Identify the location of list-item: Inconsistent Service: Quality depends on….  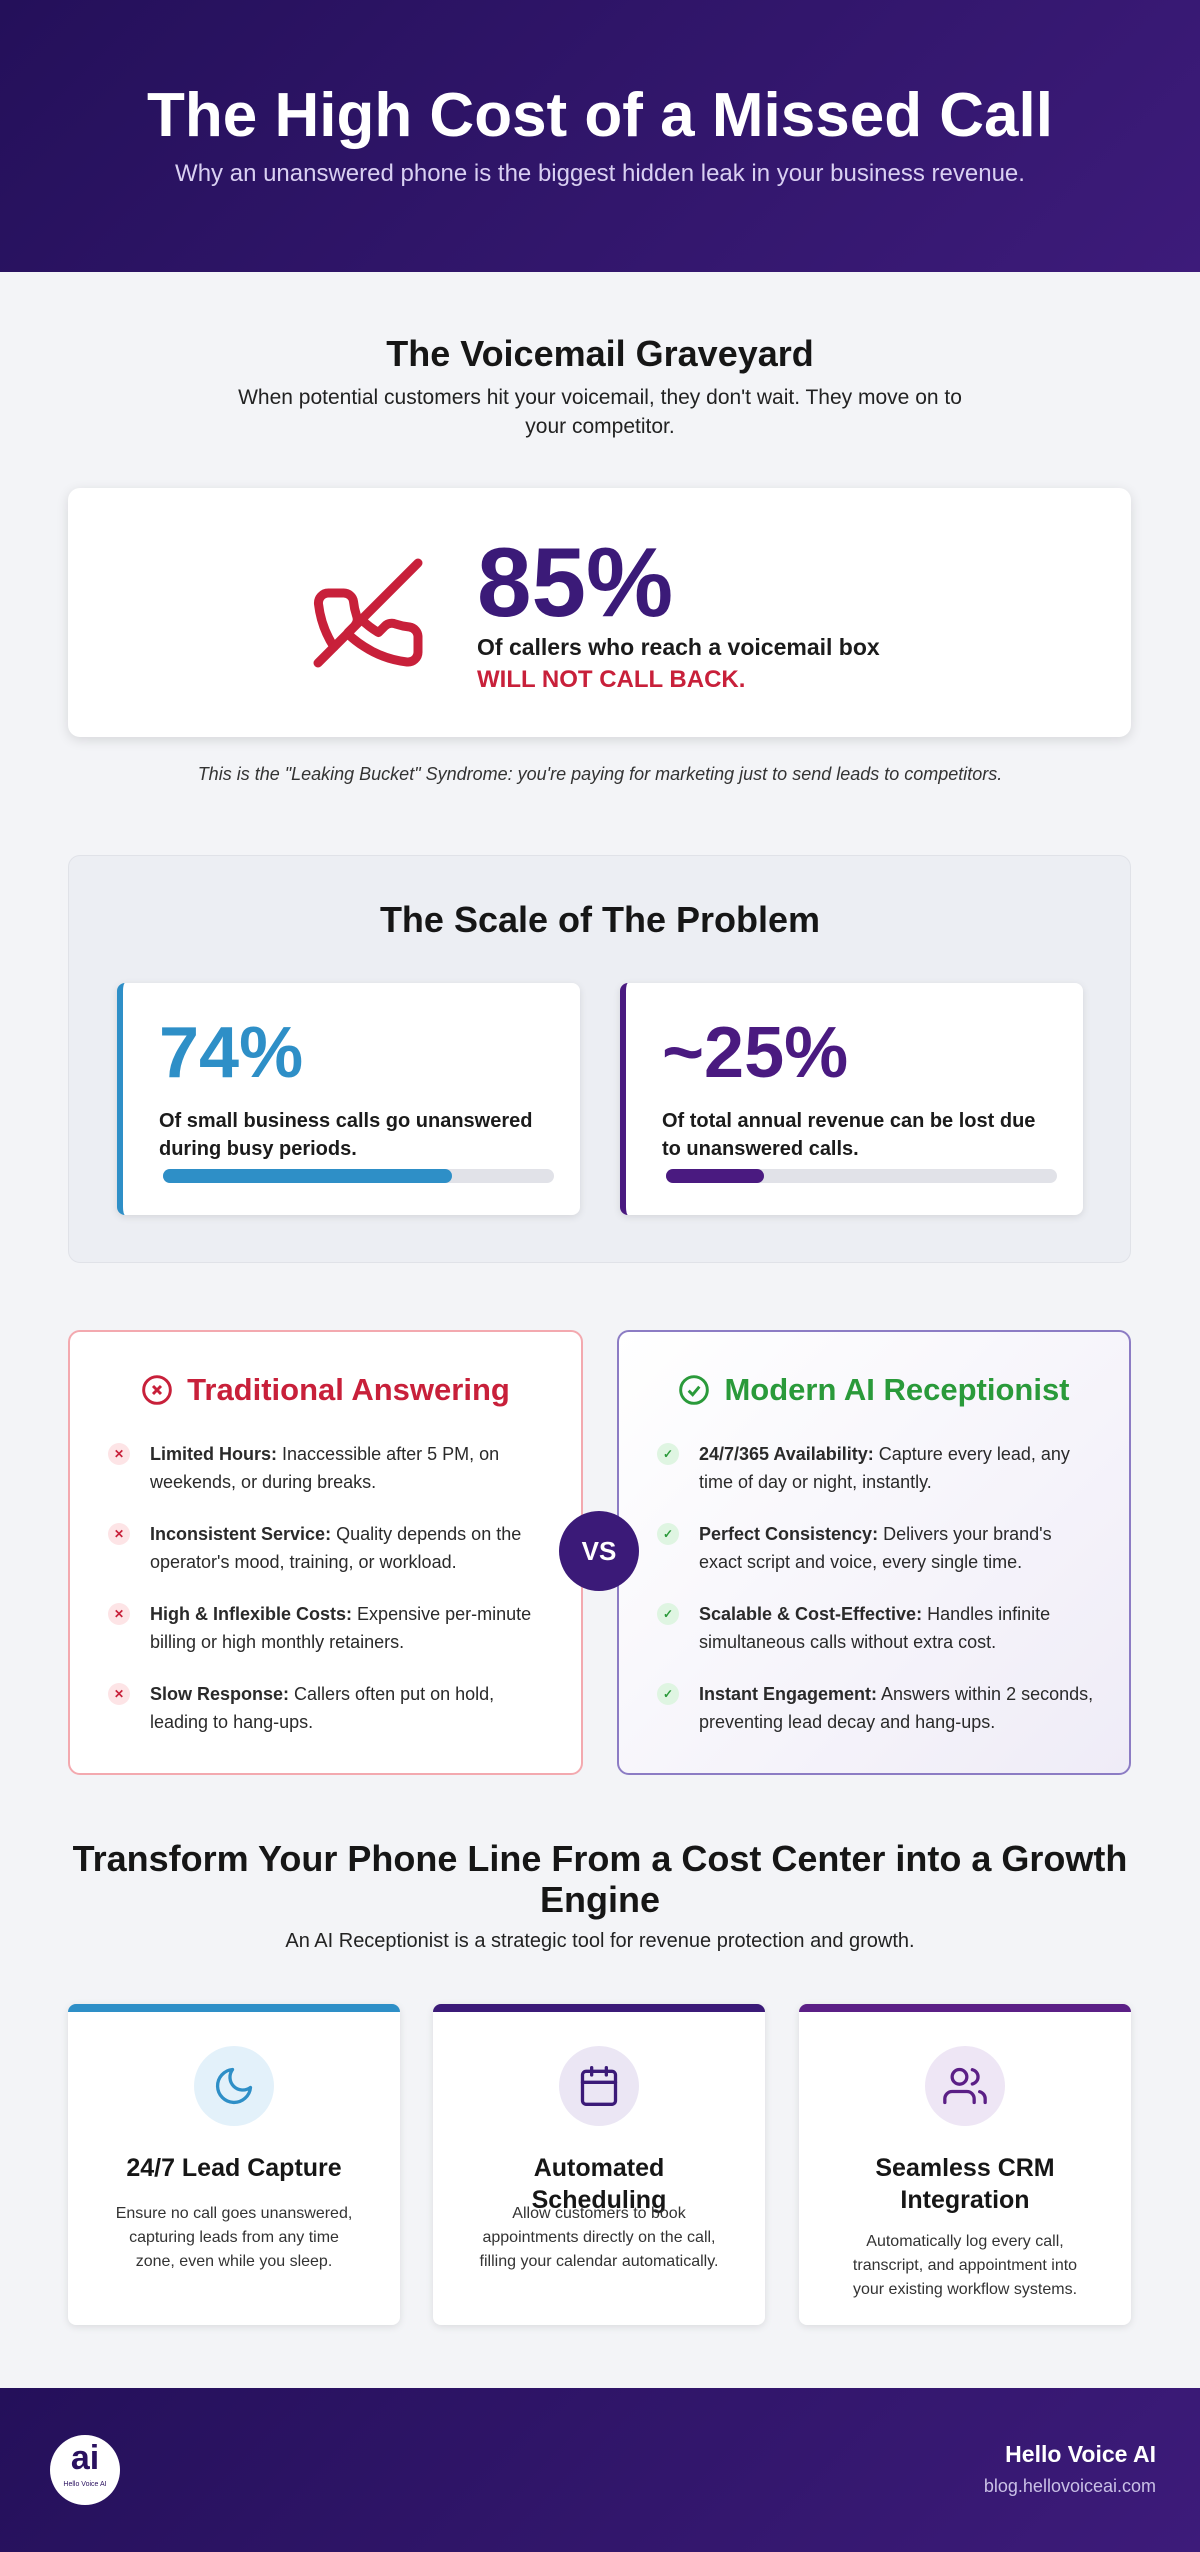
(350, 1548).